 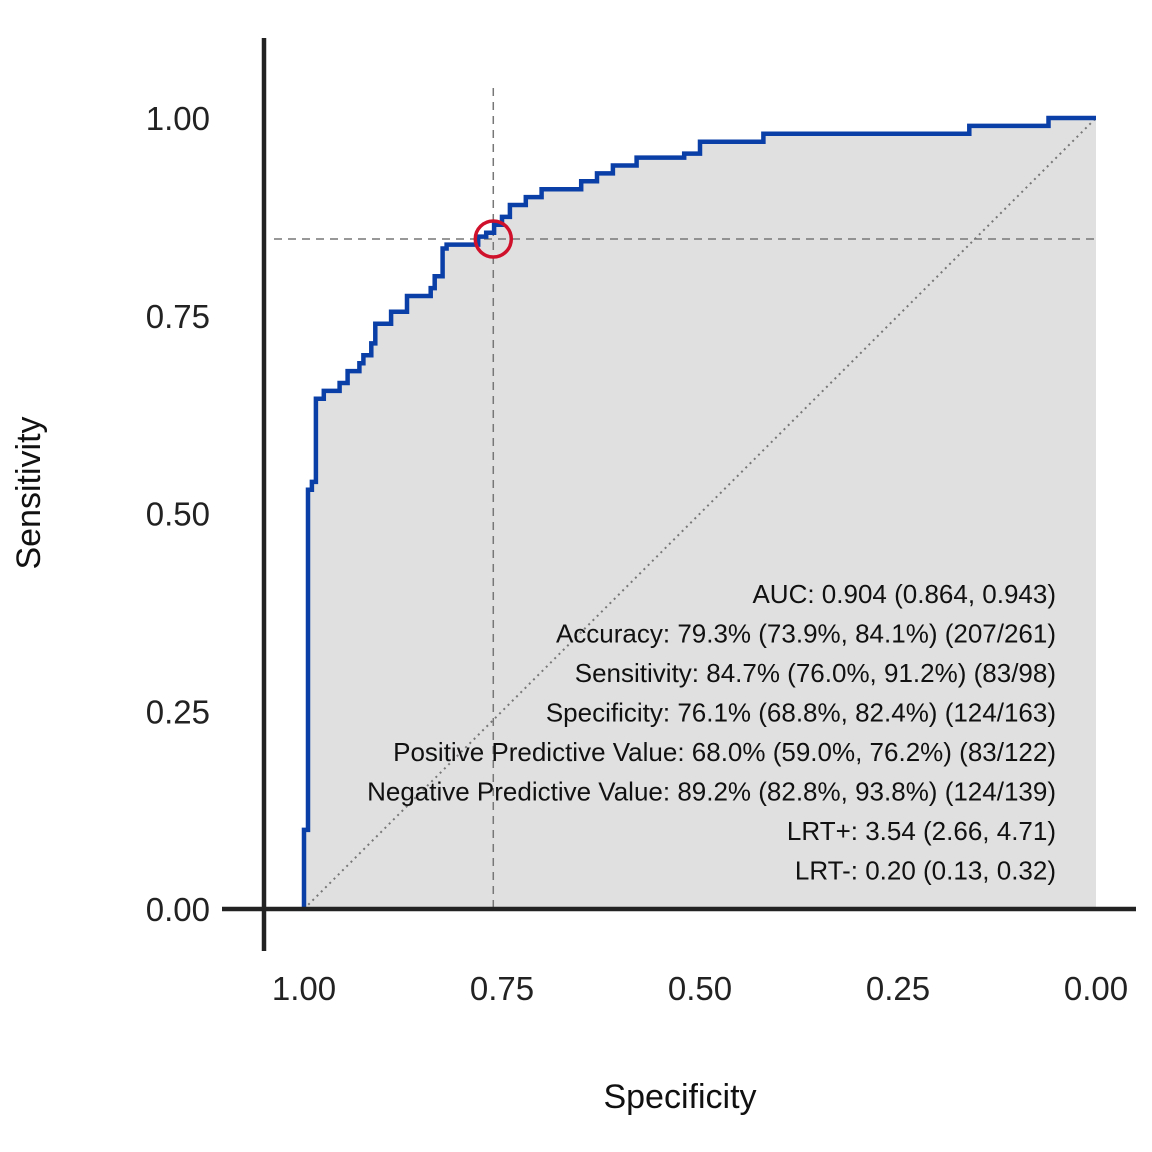 I want to click on x-axis-title: Specificity, so click(x=679, y=1097).